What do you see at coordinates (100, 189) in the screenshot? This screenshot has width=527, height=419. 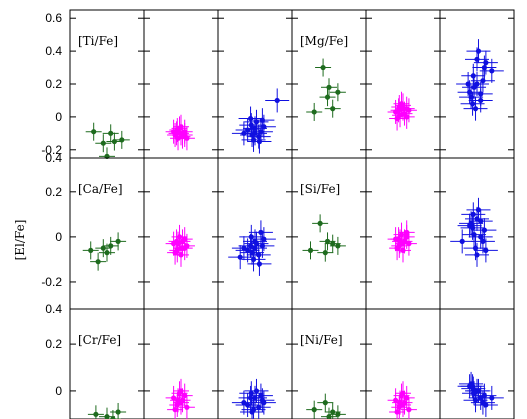 I see `element-ratio-label: [Ca/Fe]` at bounding box center [100, 189].